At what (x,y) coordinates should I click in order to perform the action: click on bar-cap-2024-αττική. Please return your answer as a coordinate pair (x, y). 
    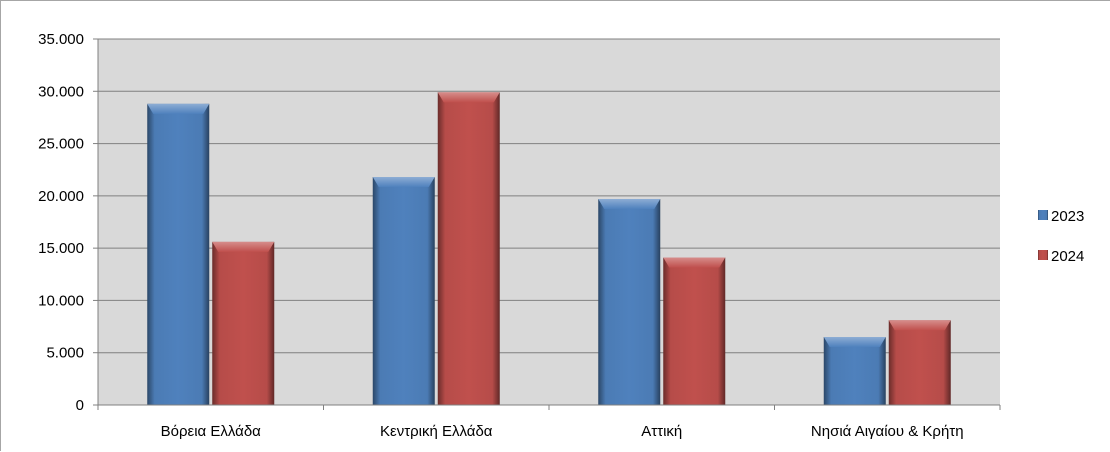
    Looking at the image, I should click on (694, 262).